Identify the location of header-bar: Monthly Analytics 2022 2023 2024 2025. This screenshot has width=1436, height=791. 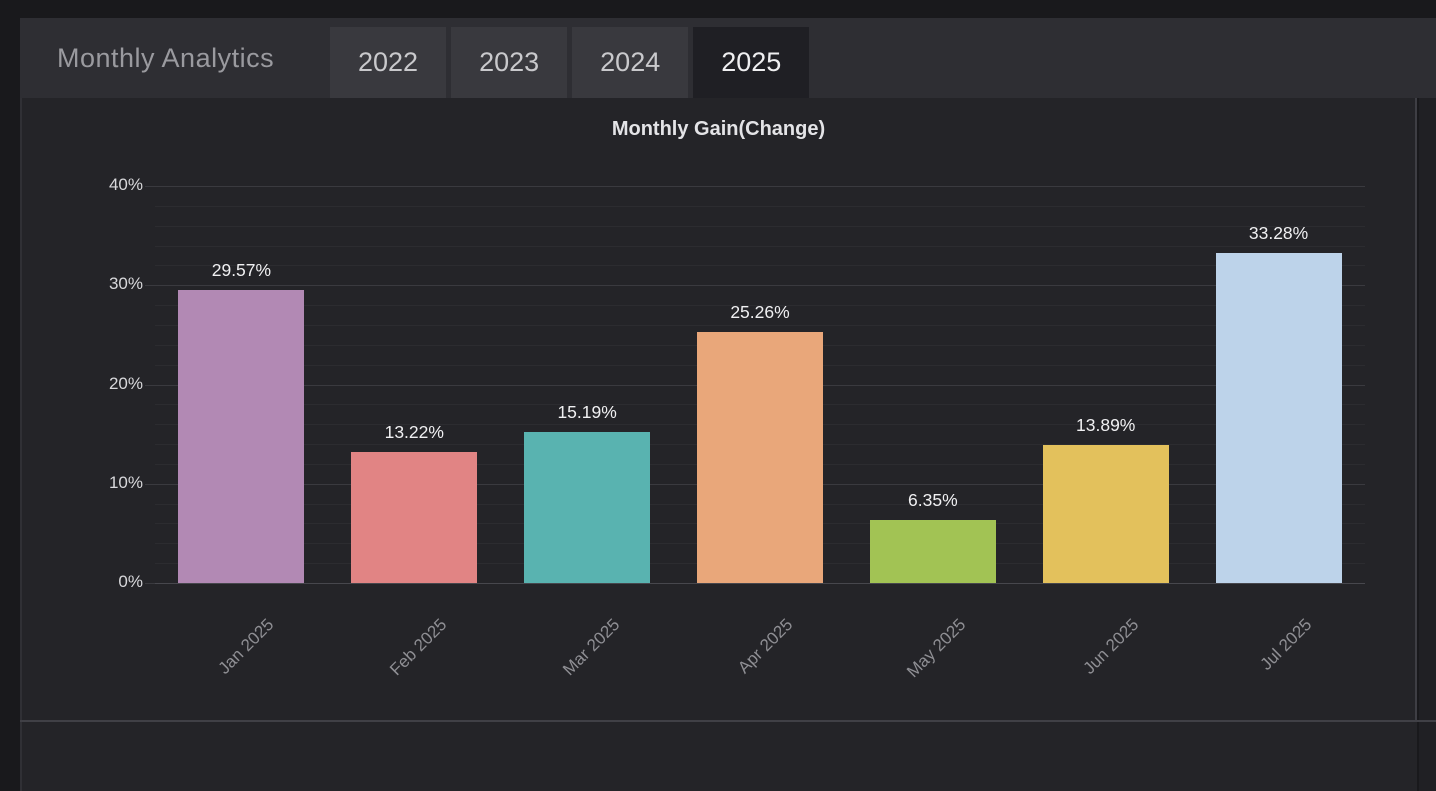
(728, 58).